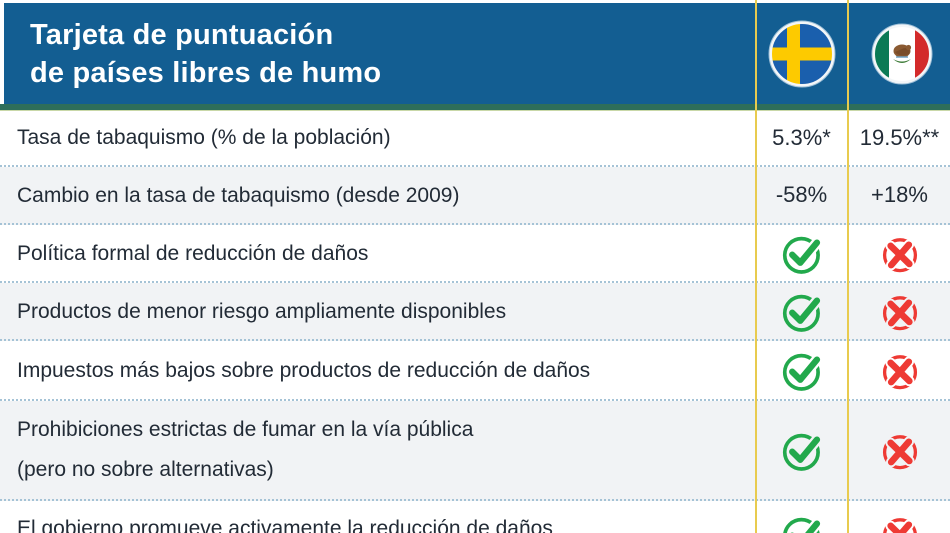 The image size is (950, 533). What do you see at coordinates (475, 107) in the screenshot?
I see `header-divider` at bounding box center [475, 107].